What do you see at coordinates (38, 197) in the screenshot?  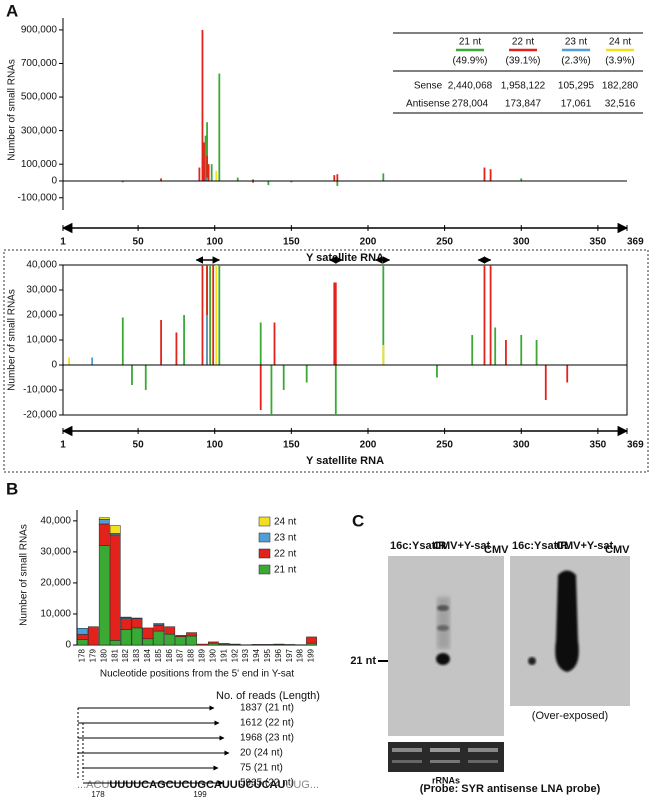 I see `y-tick-label: -100,000` at bounding box center [38, 197].